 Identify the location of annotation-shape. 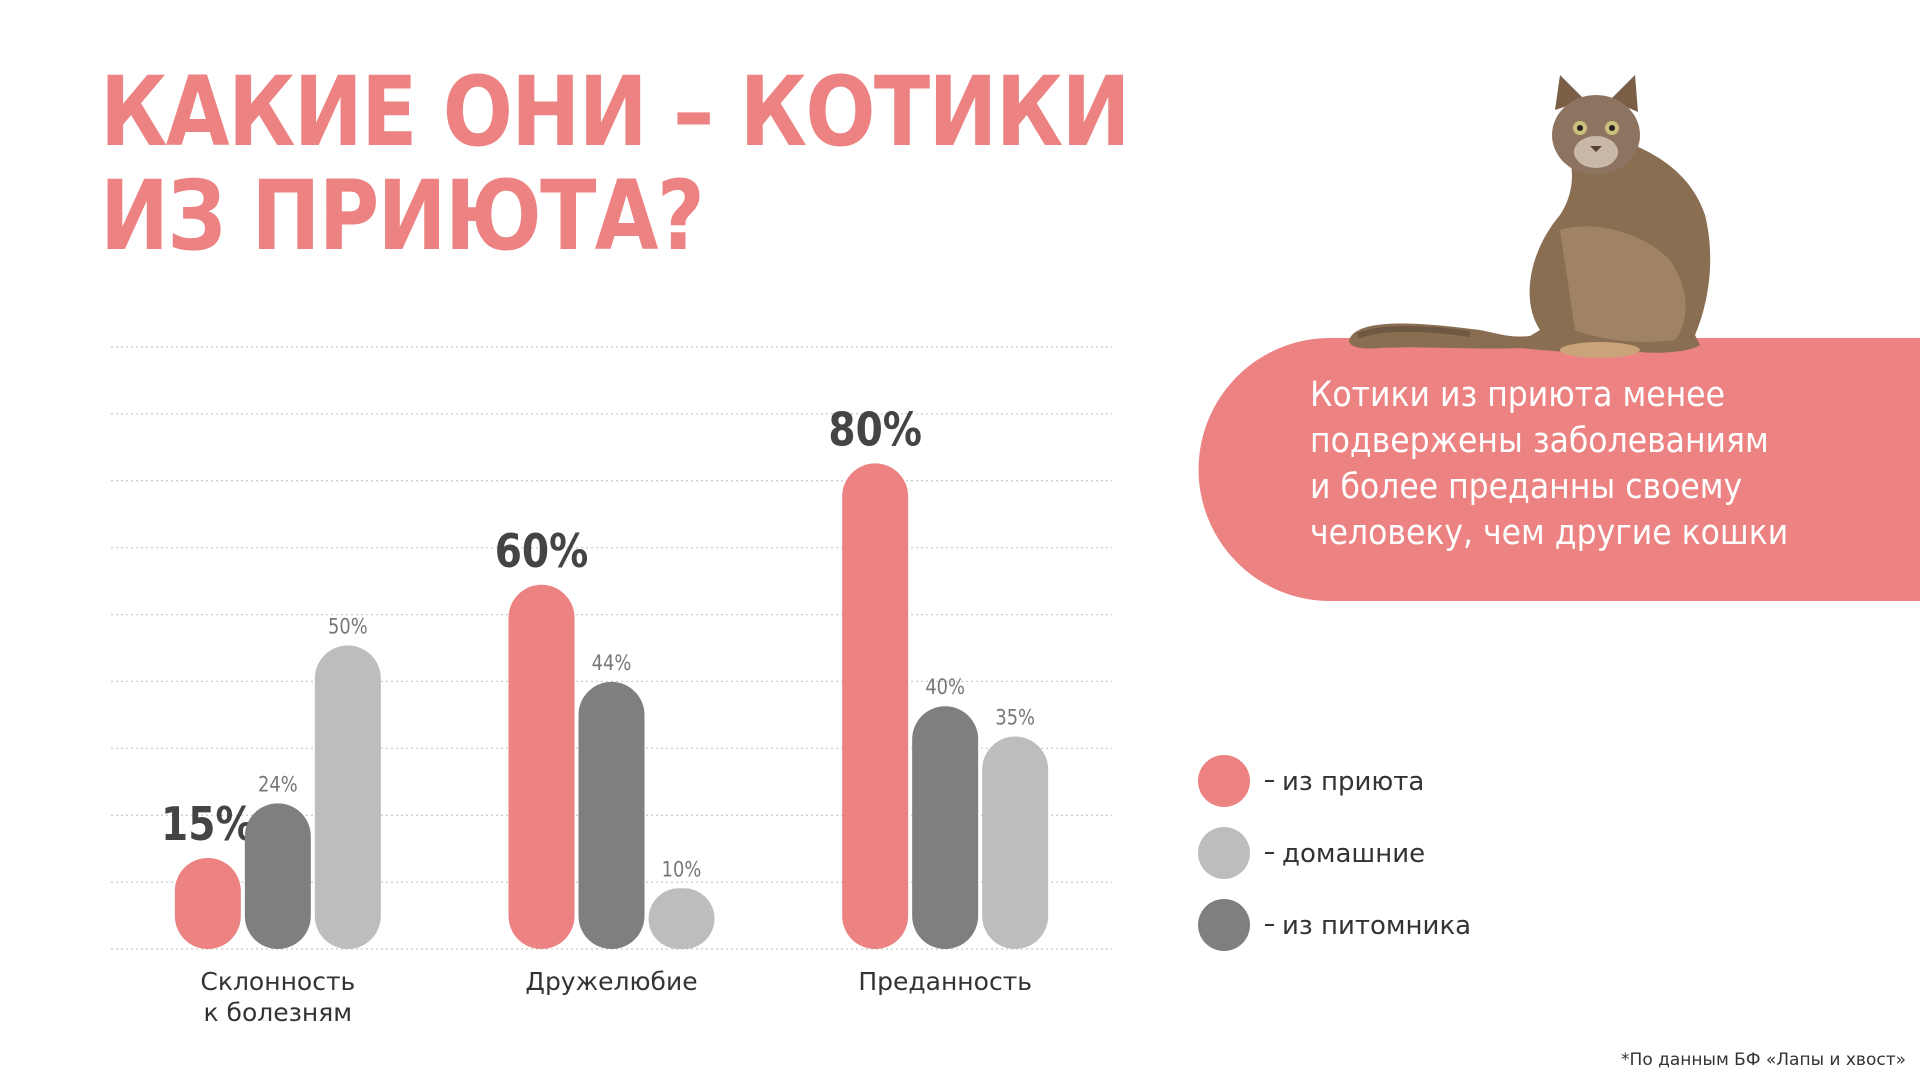
(1559, 469).